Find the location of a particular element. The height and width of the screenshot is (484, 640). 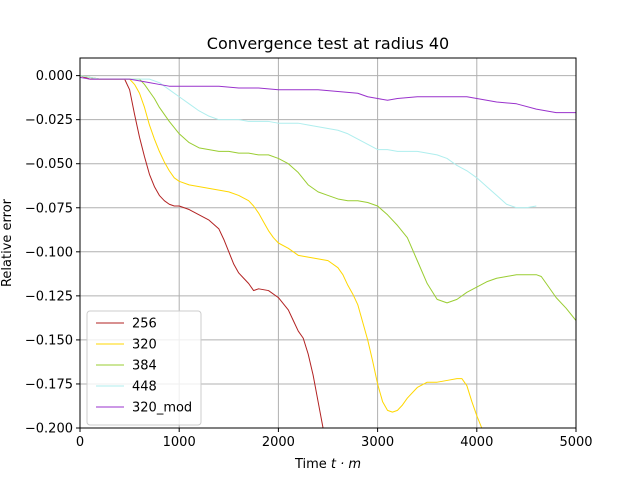

y-tick-label: −0.025 is located at coordinates (49, 120).